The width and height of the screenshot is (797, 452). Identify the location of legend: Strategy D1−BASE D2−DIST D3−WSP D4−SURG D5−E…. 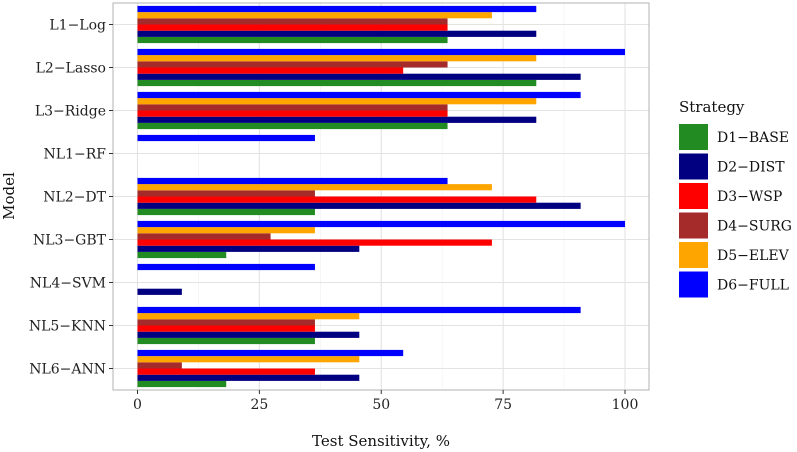
(735, 198).